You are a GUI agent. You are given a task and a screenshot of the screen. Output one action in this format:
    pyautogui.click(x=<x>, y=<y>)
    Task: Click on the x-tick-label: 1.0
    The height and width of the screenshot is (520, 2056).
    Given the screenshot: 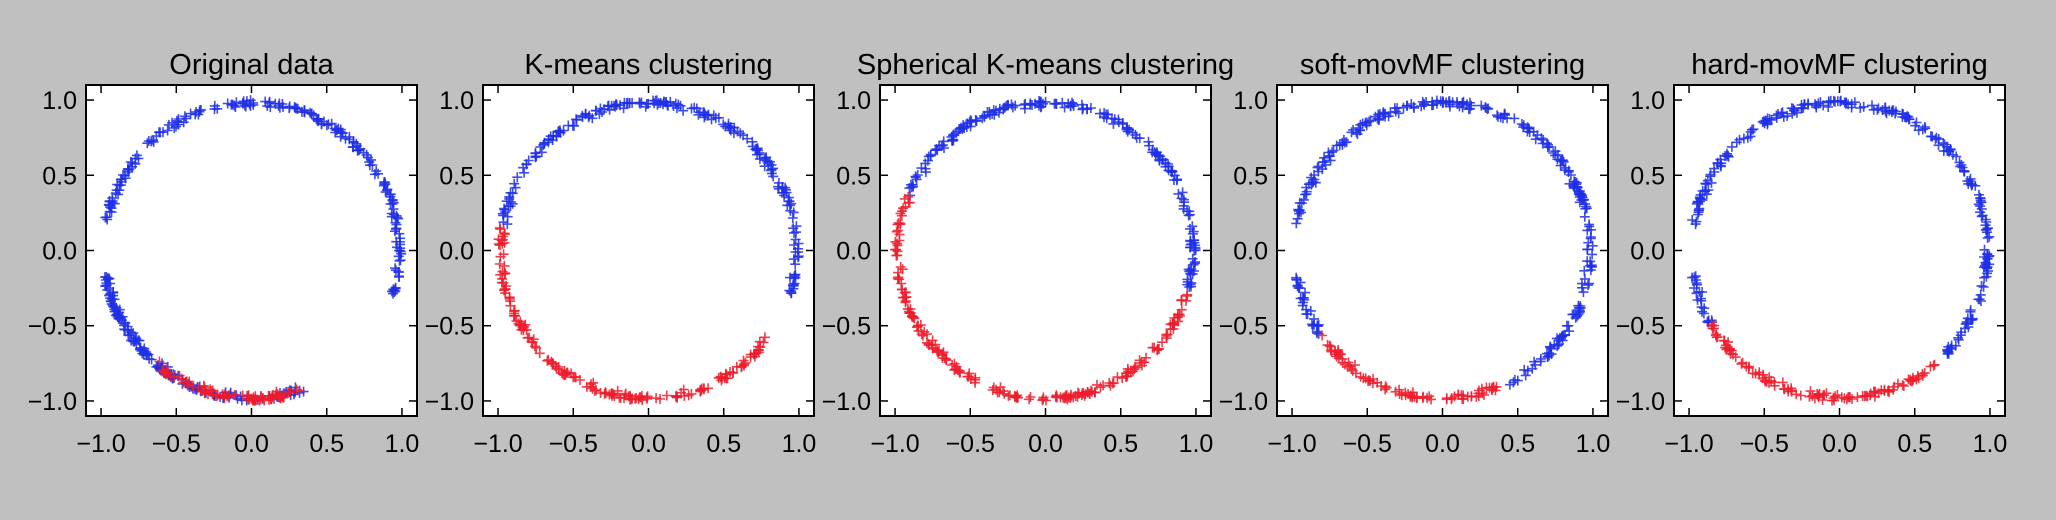 What is the action you would take?
    pyautogui.click(x=402, y=444)
    